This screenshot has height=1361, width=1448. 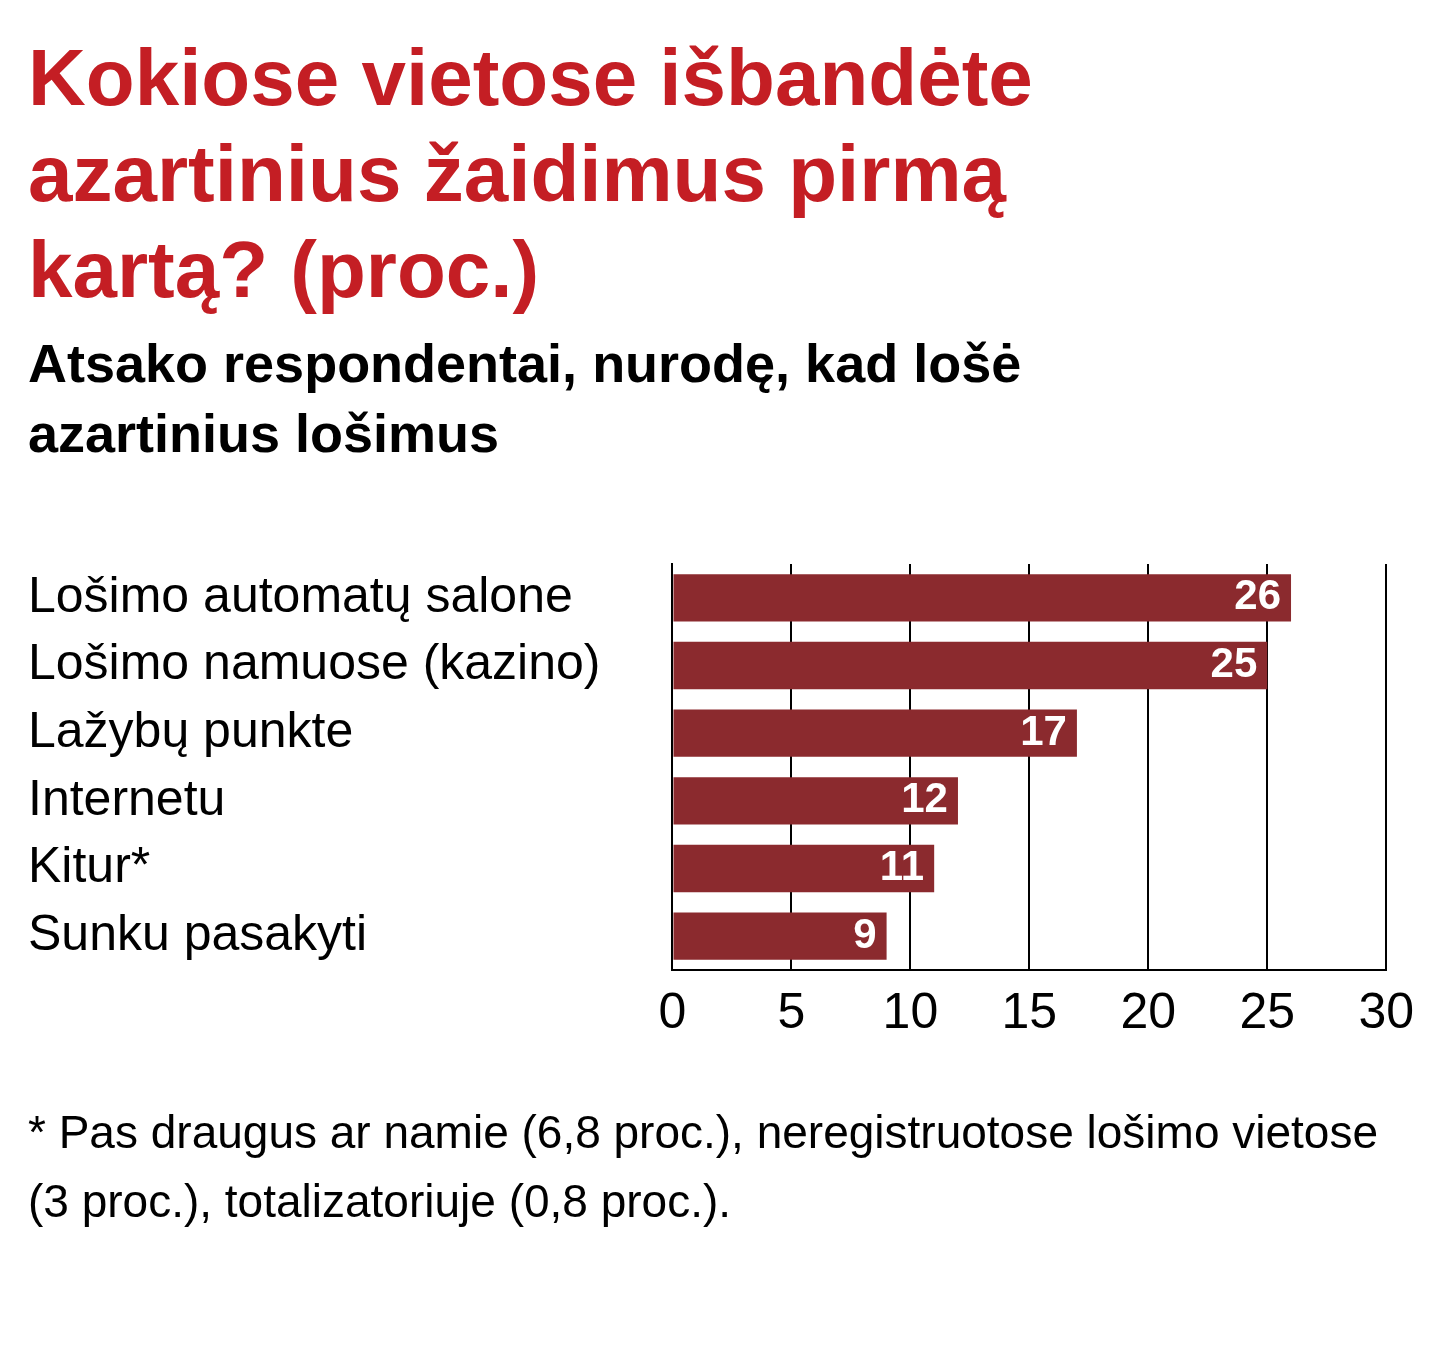 I want to click on chart-subtitle: Atsako respondentai, nurodę, kad lošė azartinius lošimus, so click(x=525, y=399).